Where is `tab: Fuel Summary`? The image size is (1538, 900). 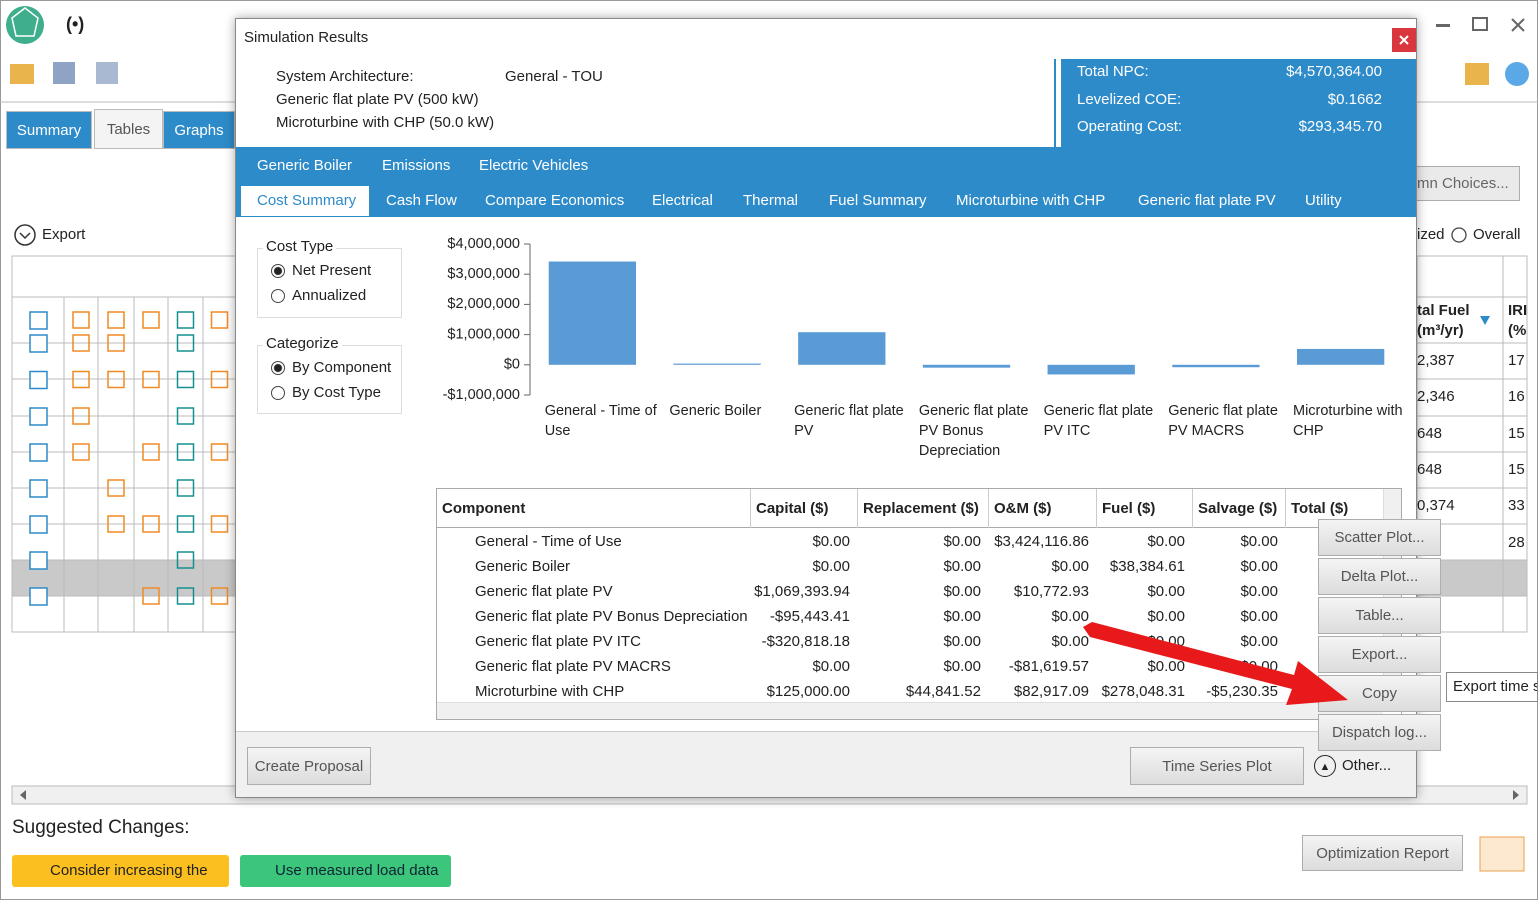
tab: Fuel Summary is located at coordinates (878, 201).